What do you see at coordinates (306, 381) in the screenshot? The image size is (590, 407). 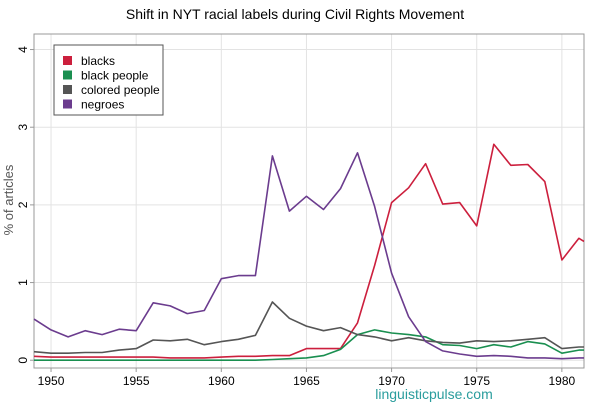 I see `x-tick-label: 1965` at bounding box center [306, 381].